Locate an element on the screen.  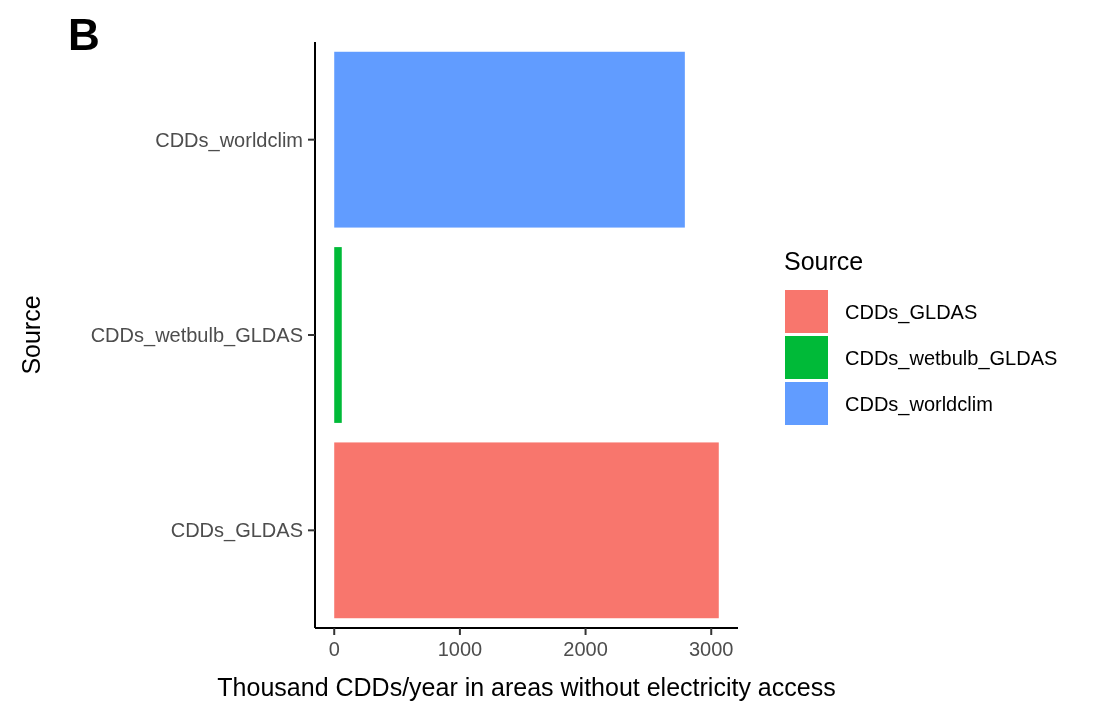
x-tick-label: 3000 is located at coordinates (711, 649).